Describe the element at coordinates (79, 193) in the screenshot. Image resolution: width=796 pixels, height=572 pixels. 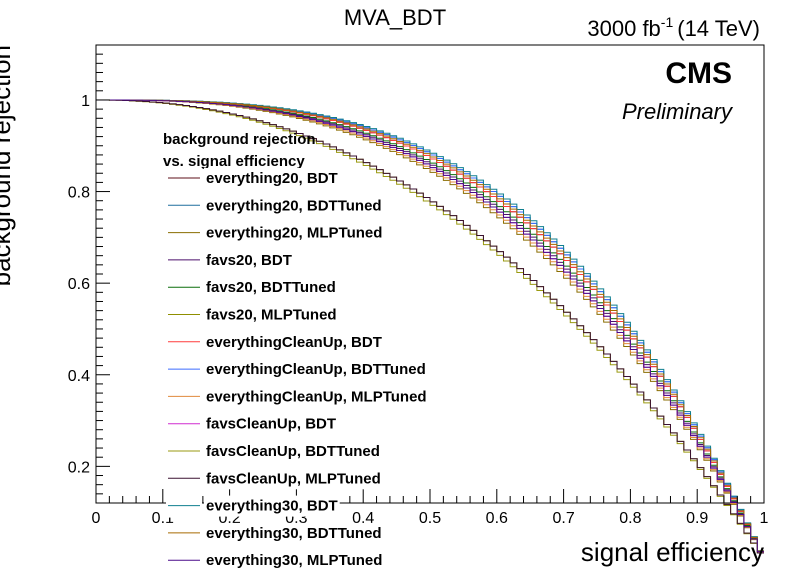
I see `y-tick-label: 0.8` at that location.